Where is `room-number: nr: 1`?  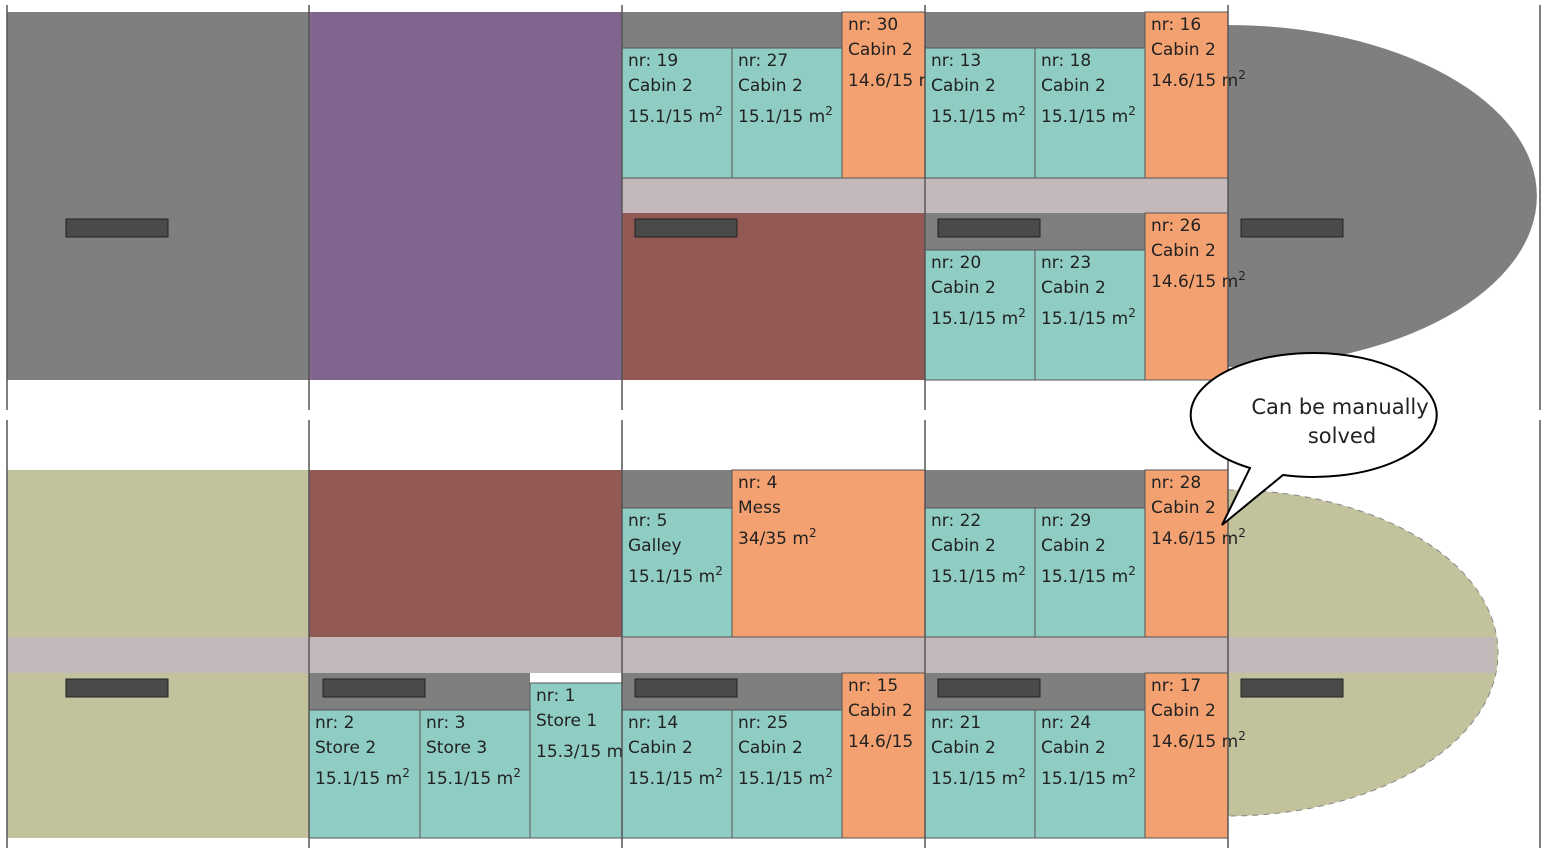 room-number: nr: 1 is located at coordinates (555, 696).